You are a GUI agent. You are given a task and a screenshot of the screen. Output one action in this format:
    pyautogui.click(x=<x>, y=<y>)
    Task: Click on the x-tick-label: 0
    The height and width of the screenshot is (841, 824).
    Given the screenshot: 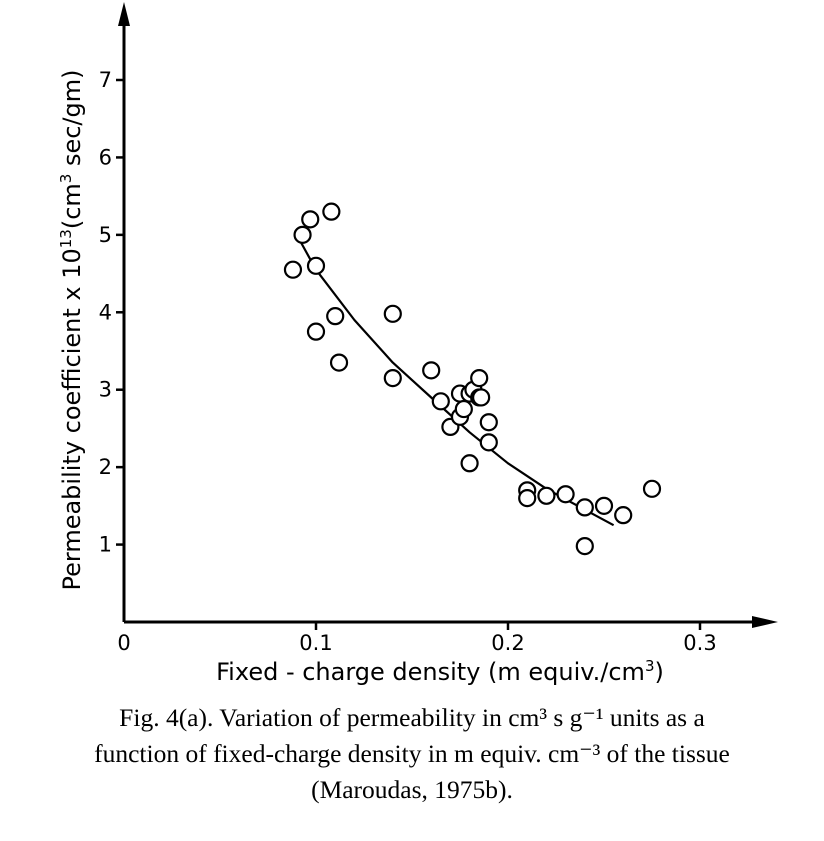 What is the action you would take?
    pyautogui.click(x=123, y=643)
    